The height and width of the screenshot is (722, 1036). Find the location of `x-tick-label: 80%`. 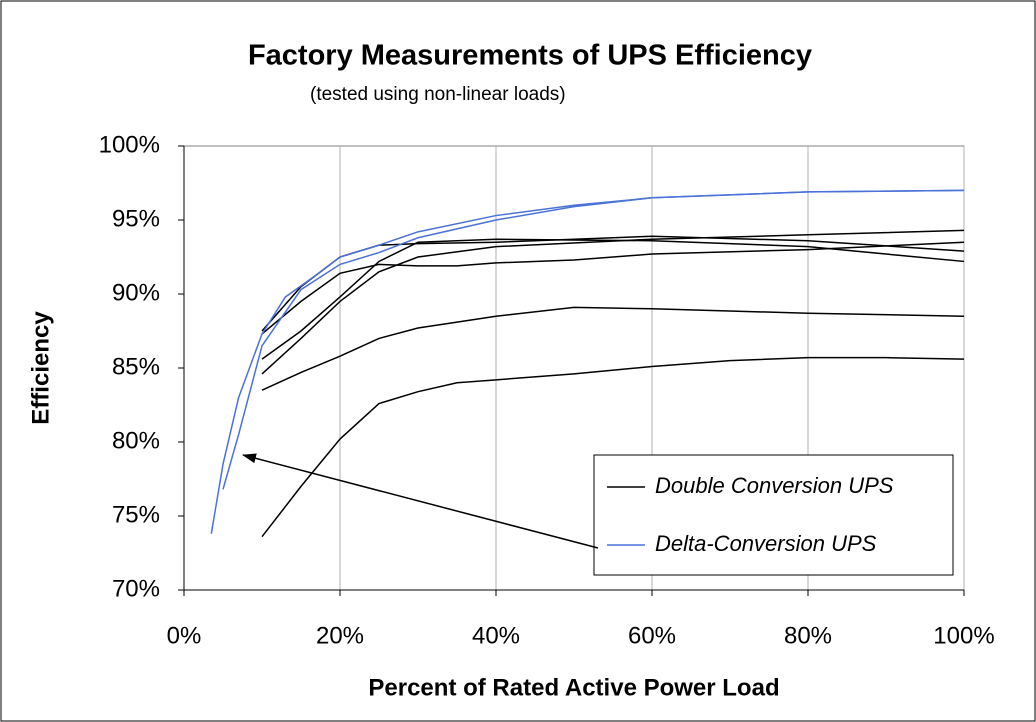

x-tick-label: 80% is located at coordinates (808, 635).